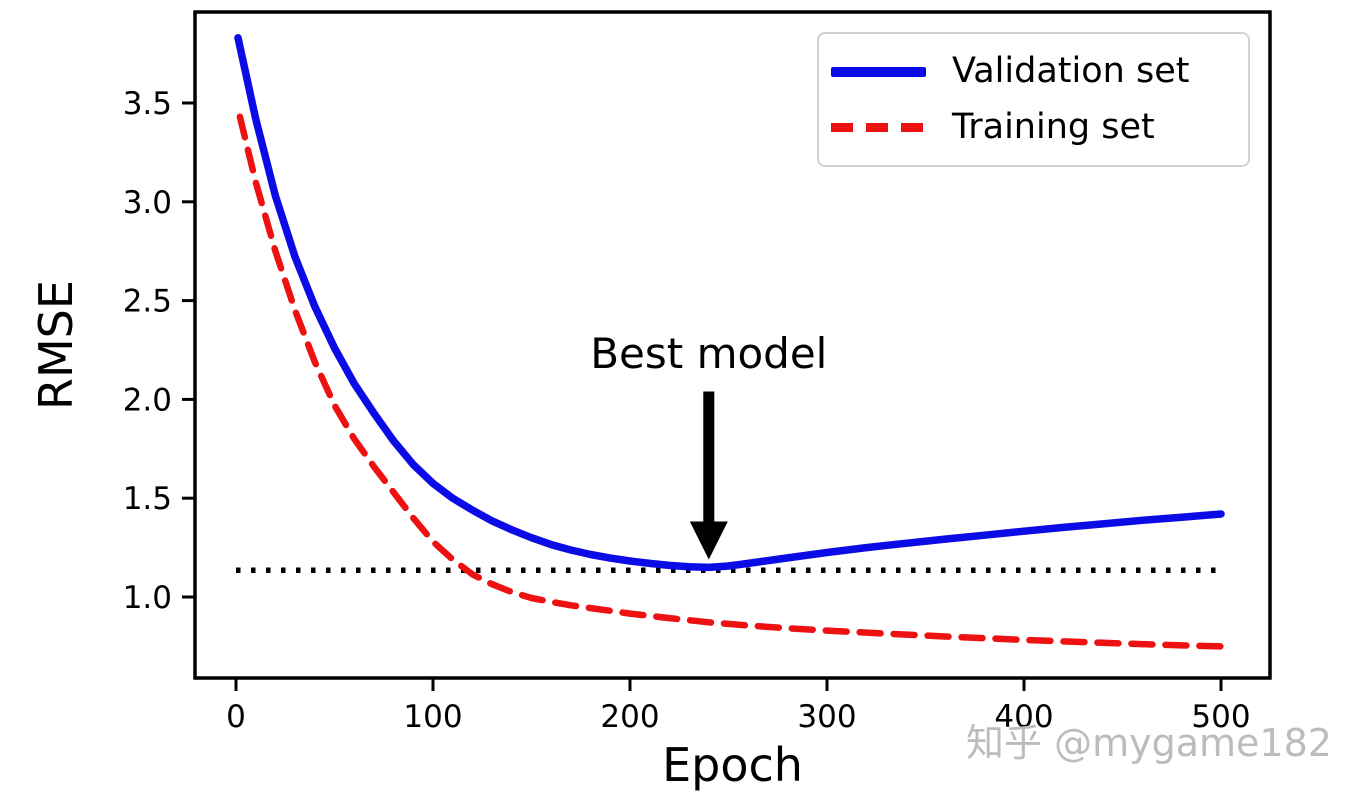 This screenshot has width=1360, height=795. I want to click on y-tick-label: 3.0, so click(147, 203).